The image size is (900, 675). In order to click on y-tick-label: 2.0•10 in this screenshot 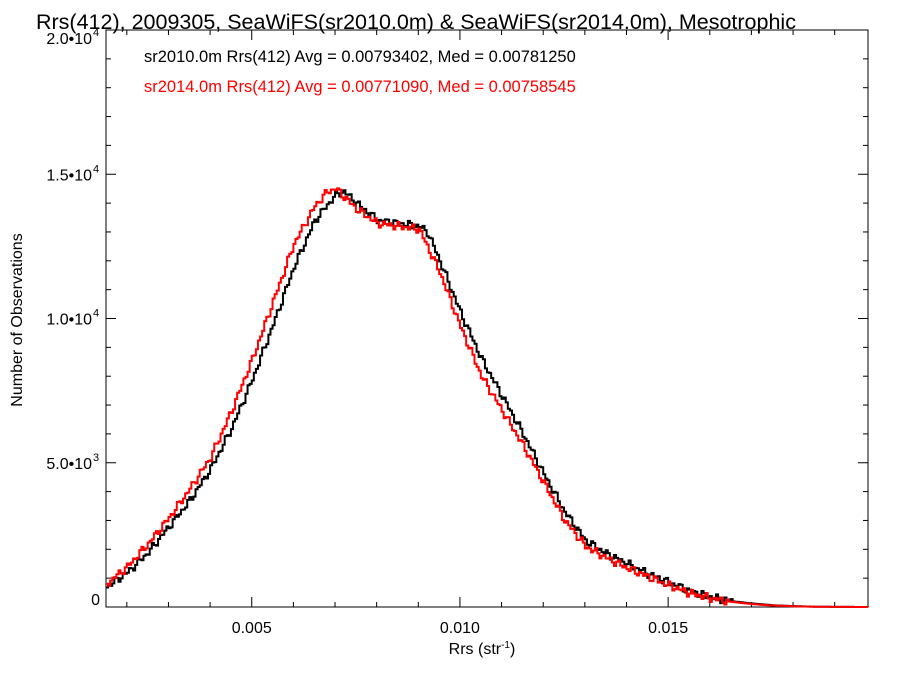, I will do `click(69, 39)`.